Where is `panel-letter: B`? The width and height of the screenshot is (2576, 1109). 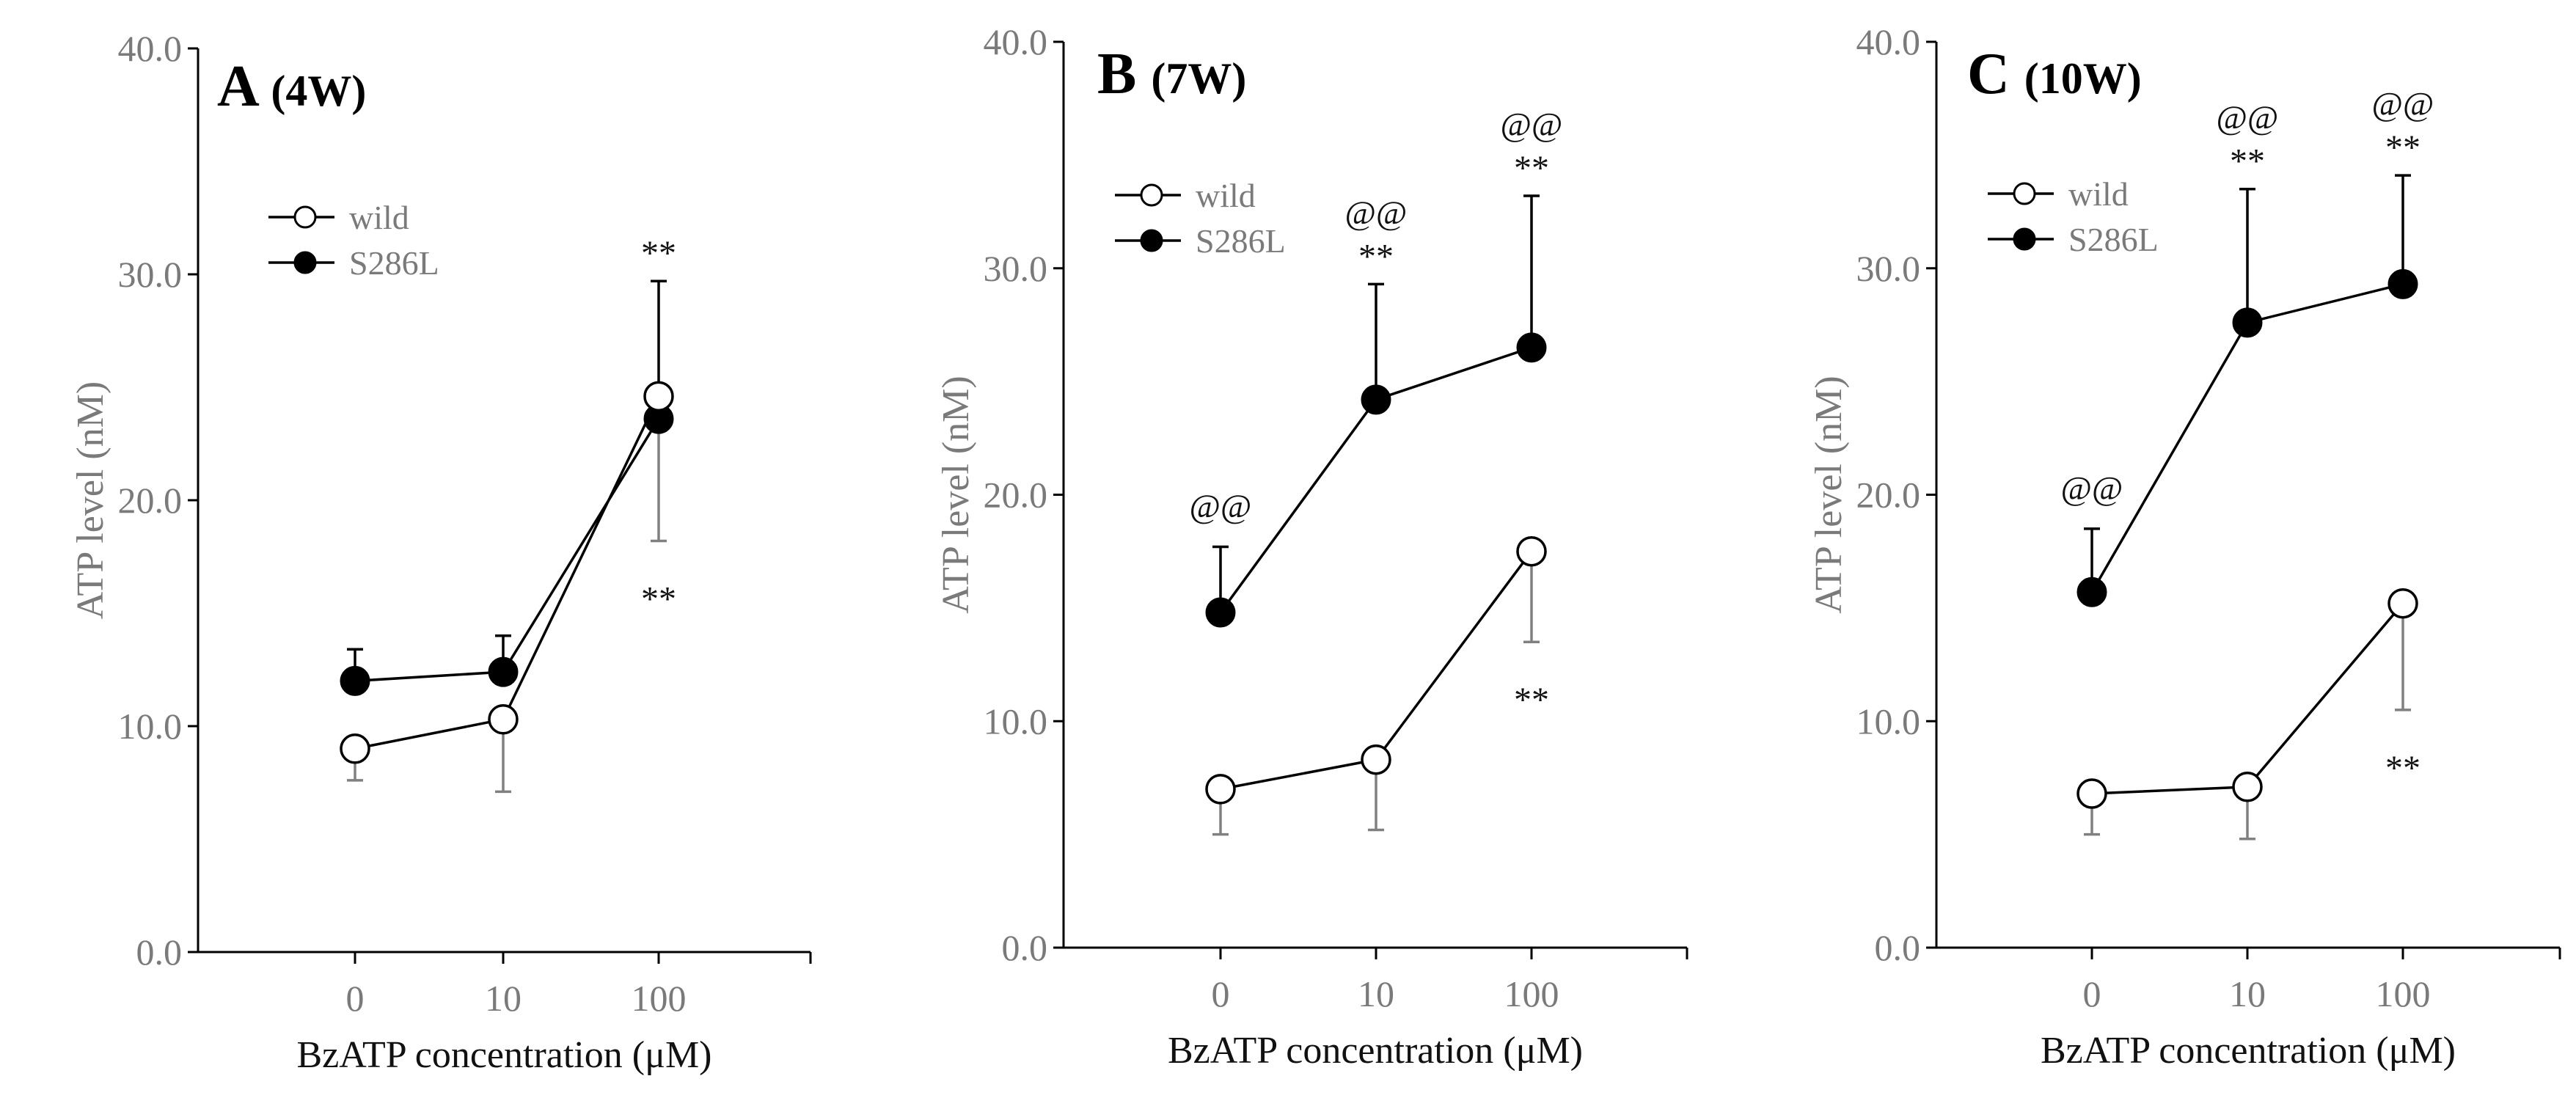
panel-letter: B is located at coordinates (1124, 74).